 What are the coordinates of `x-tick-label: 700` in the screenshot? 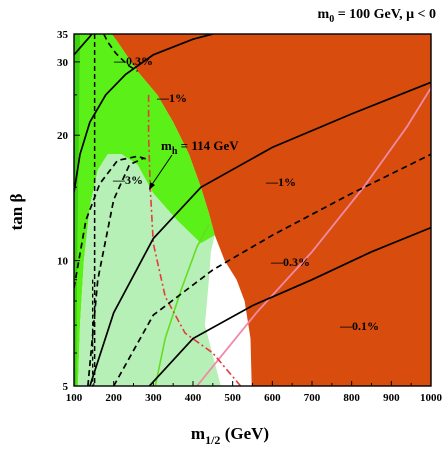 It's located at (312, 398).